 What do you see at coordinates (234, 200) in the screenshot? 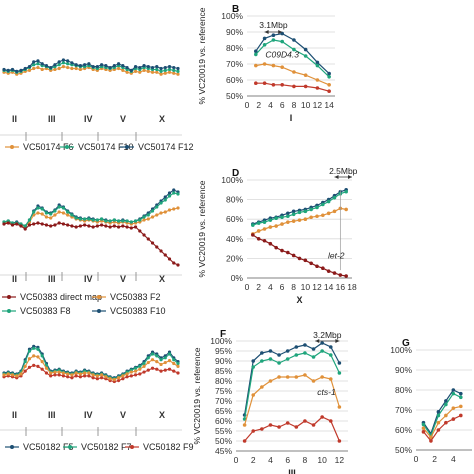
I see `y-tick-label: 80%` at bounding box center [234, 200].